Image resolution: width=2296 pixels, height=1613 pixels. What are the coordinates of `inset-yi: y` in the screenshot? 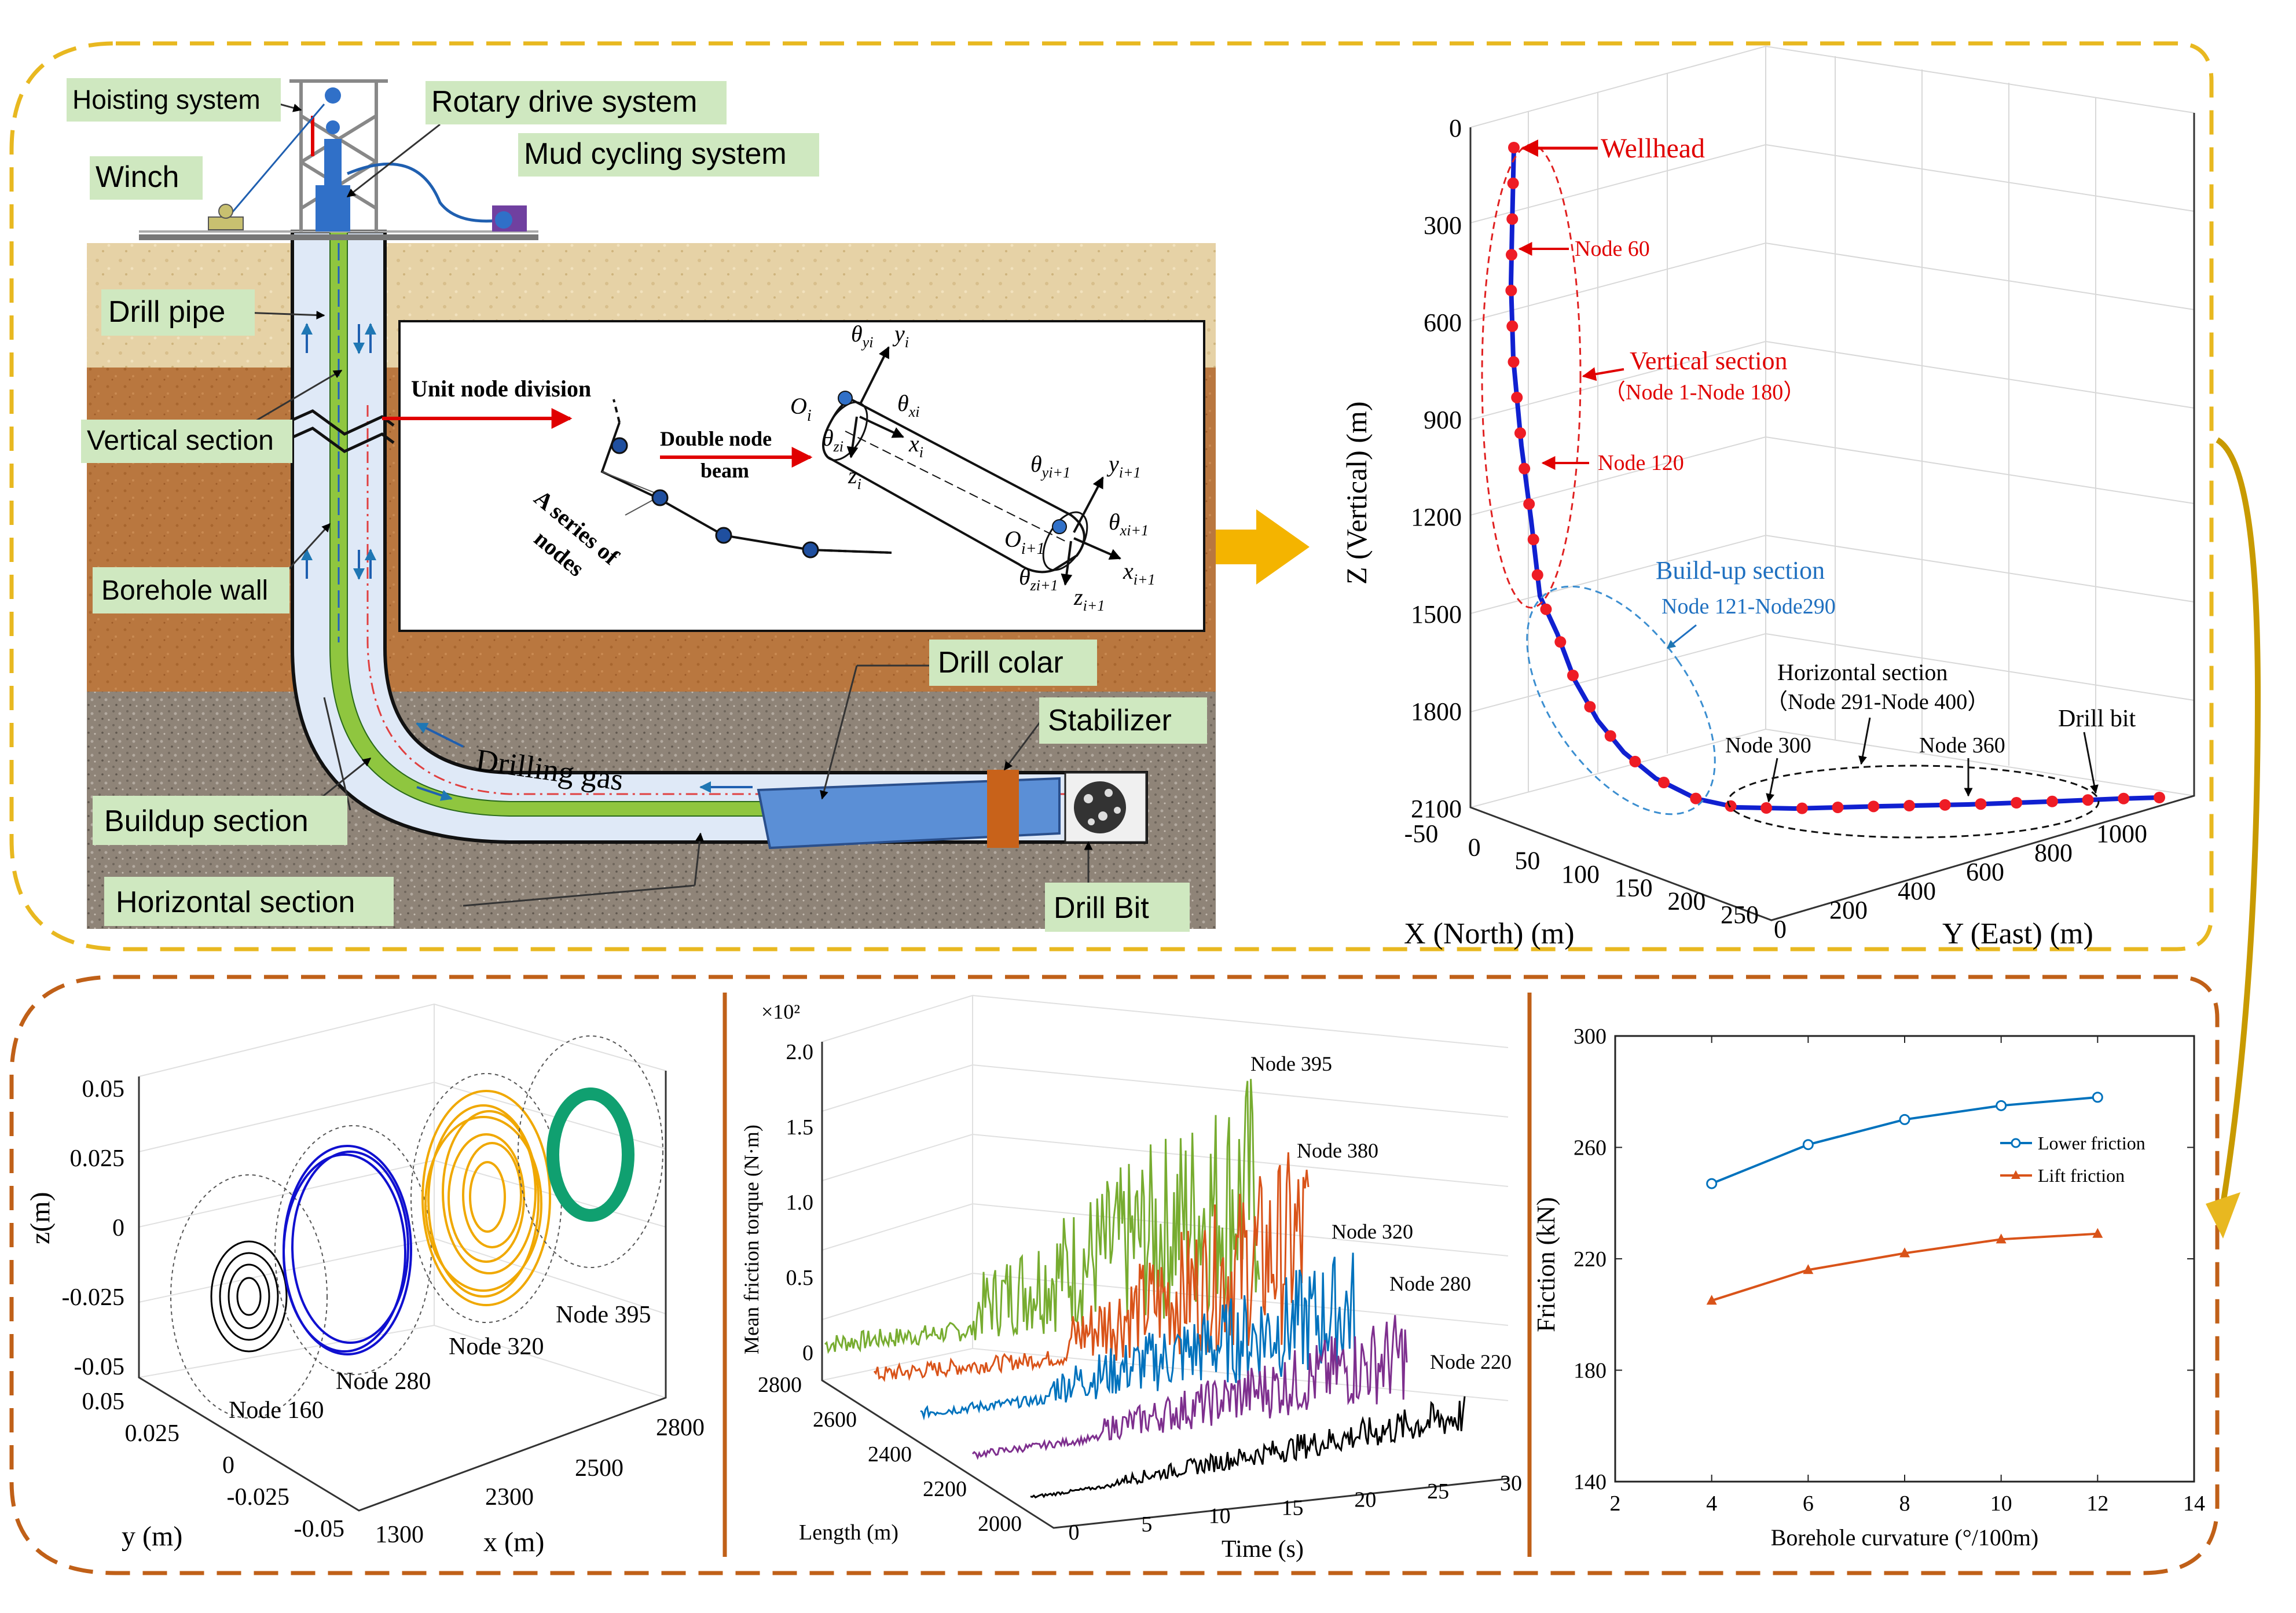 It's located at (898, 334).